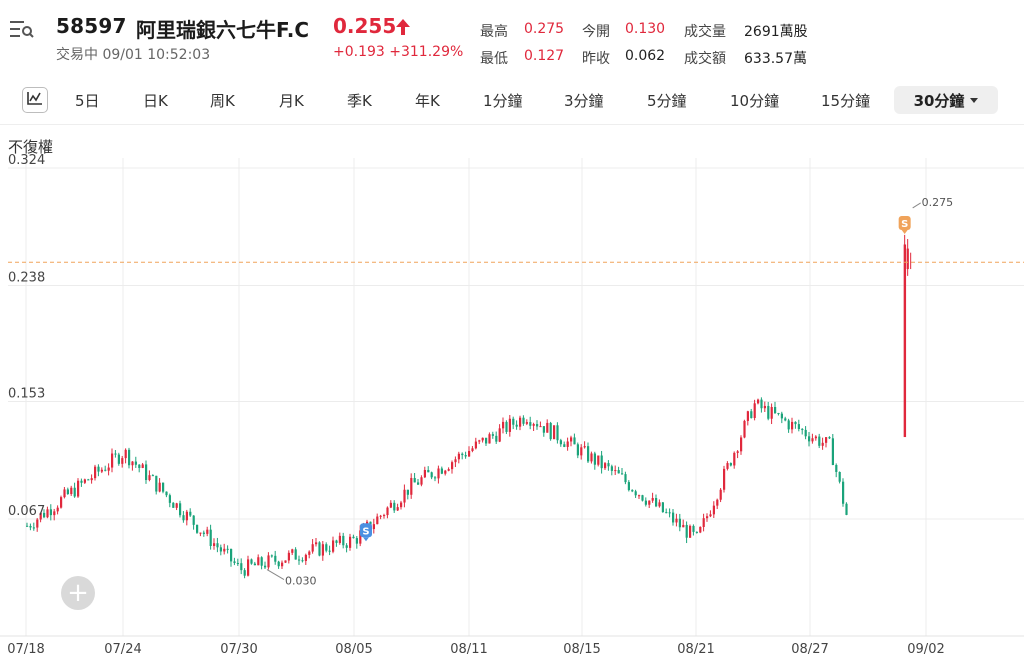  I want to click on tab-yearly-k: 年K, so click(427, 101).